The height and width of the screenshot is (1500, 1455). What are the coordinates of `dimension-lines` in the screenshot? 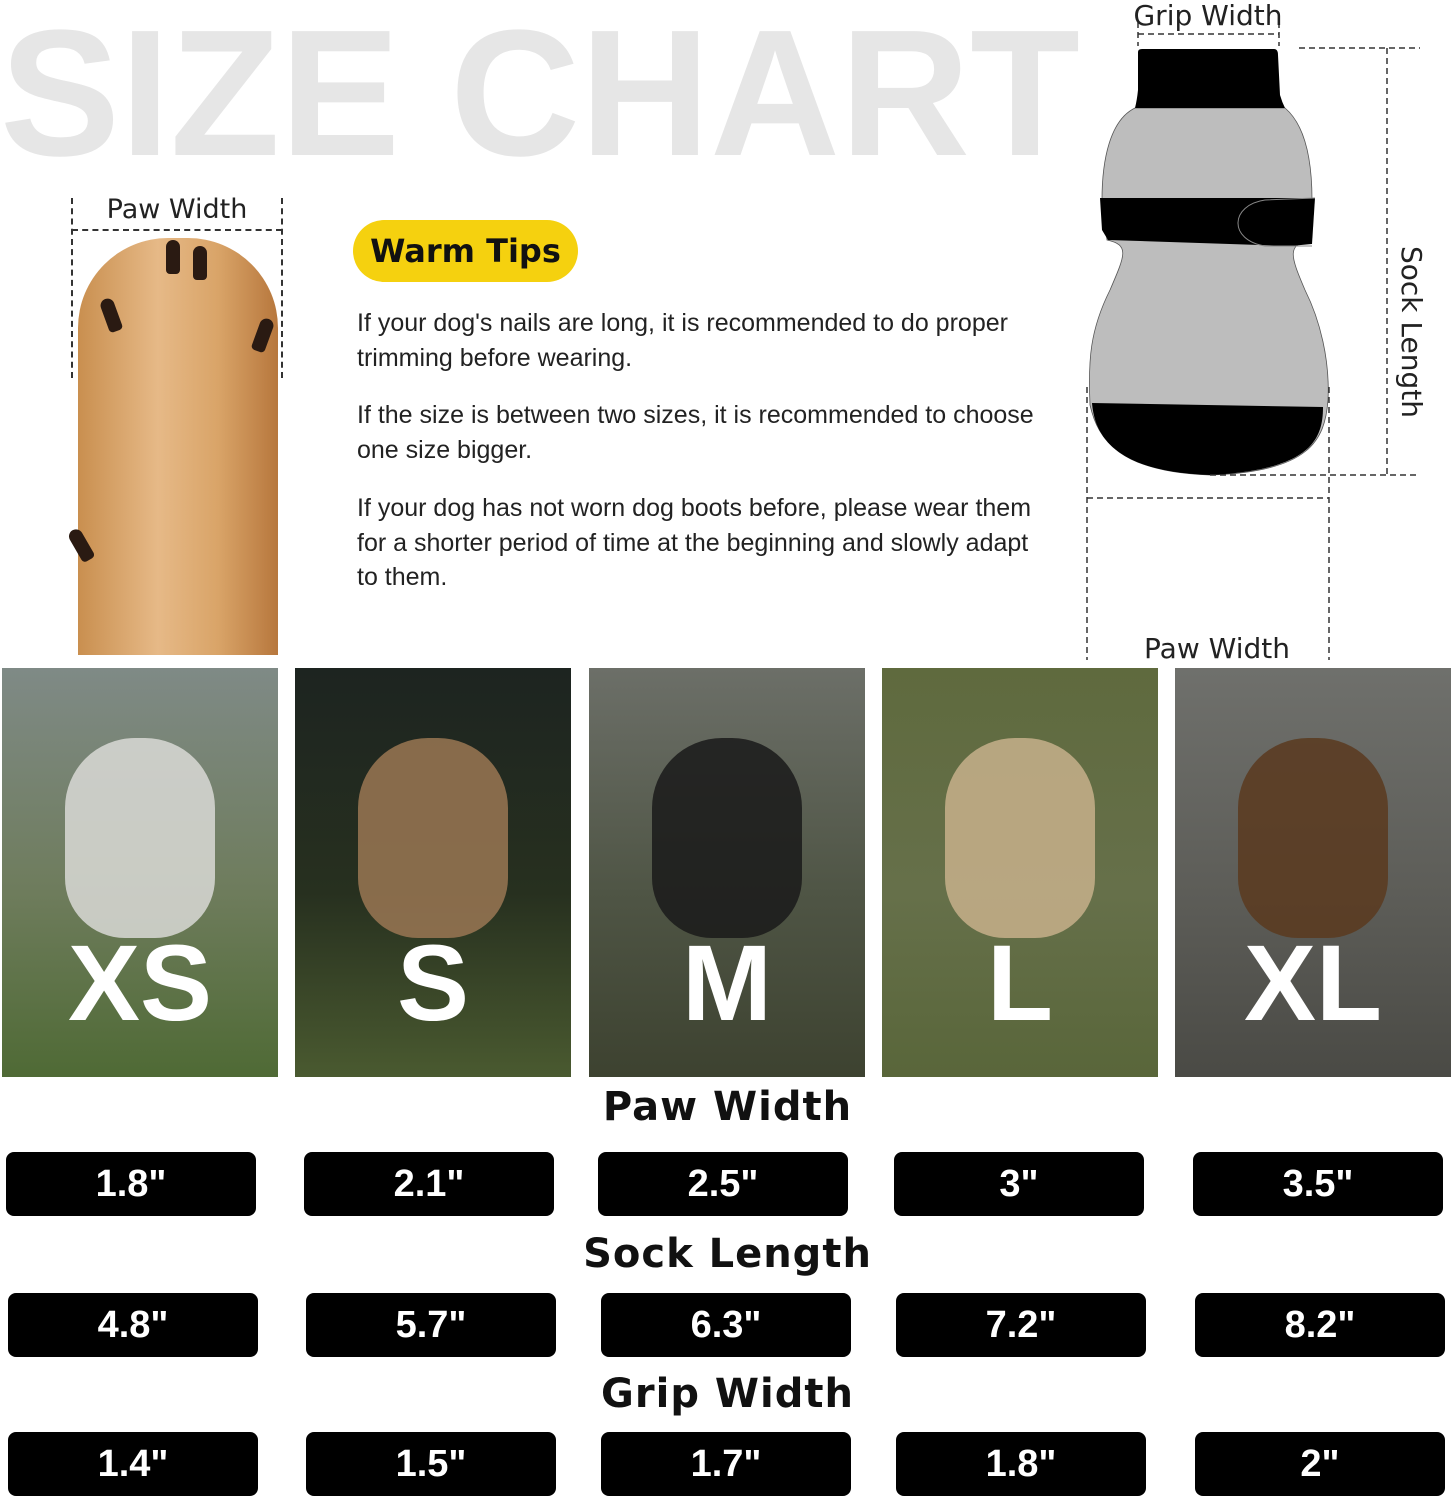 It's located at (1253, 341).